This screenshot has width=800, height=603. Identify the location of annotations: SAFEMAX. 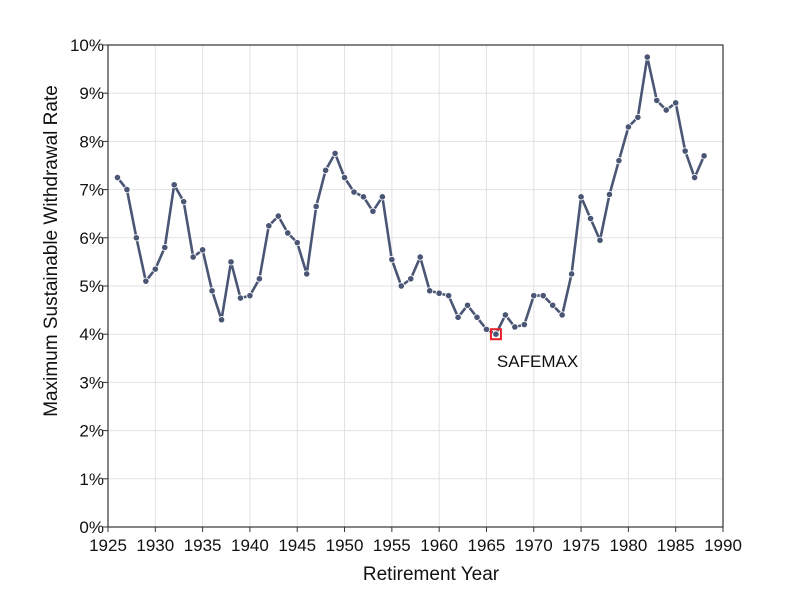
(533, 349).